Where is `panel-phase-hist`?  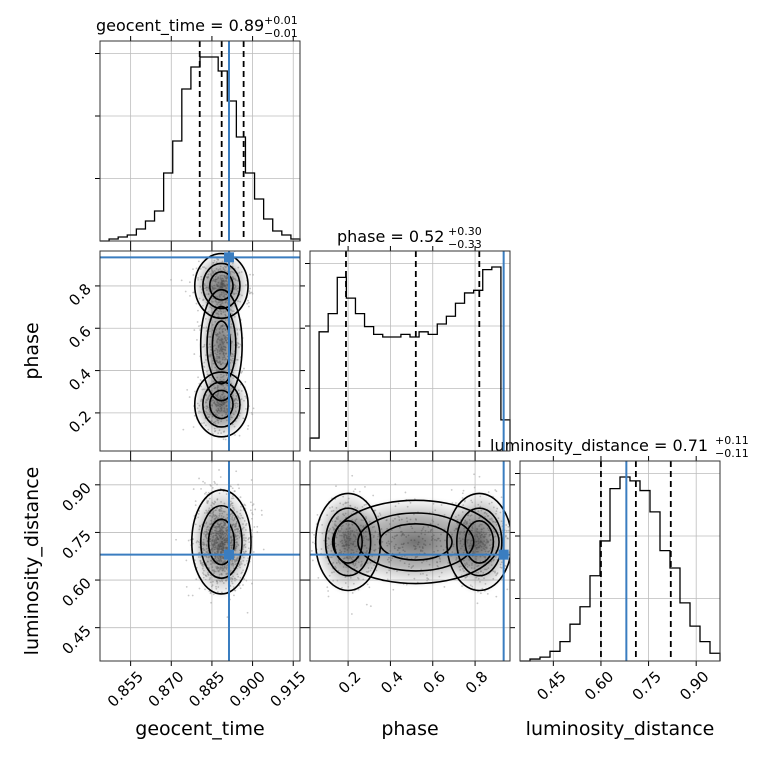
panel-phase-hist is located at coordinates (410, 351).